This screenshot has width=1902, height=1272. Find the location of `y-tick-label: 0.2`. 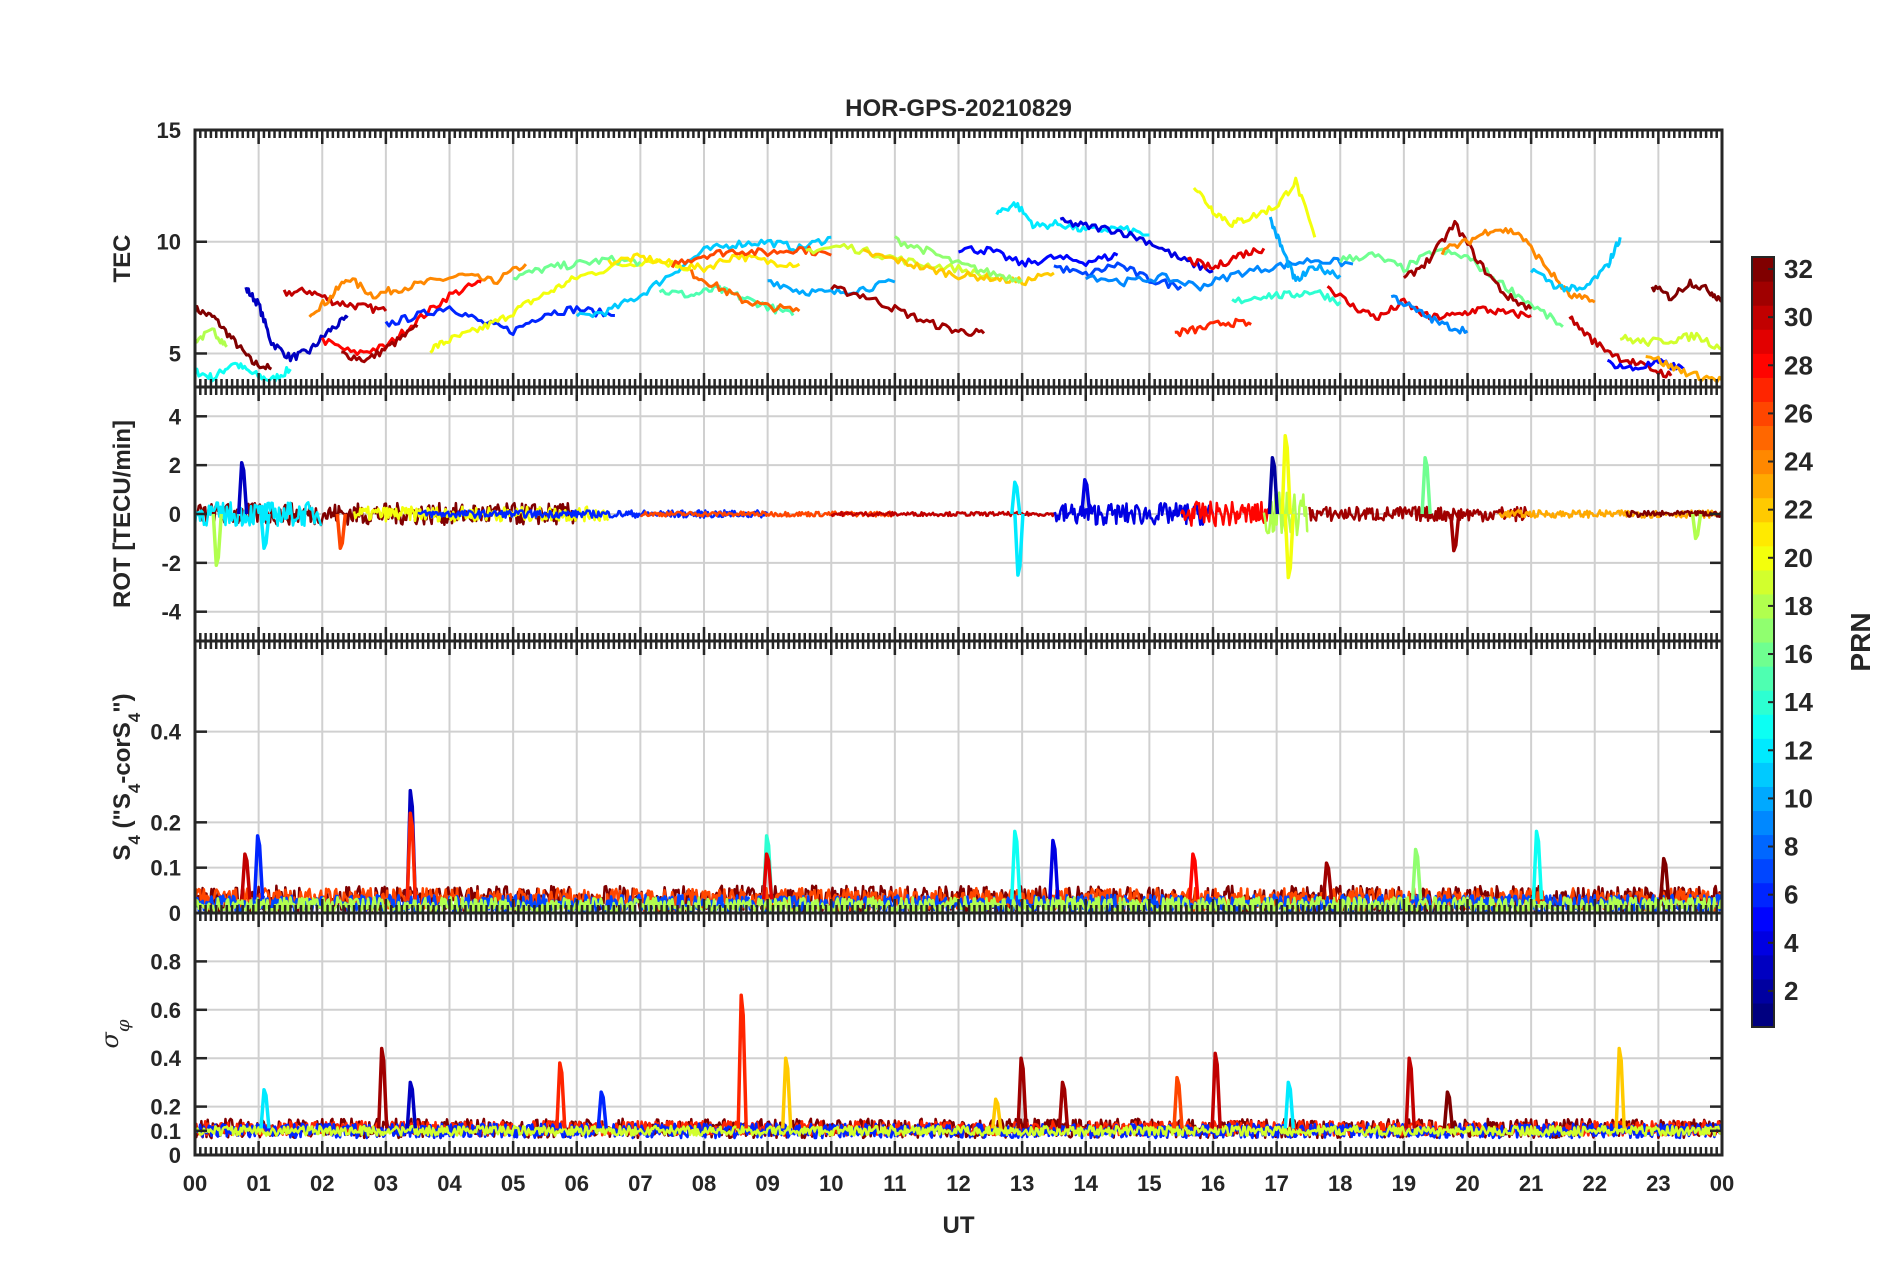

y-tick-label: 0.2 is located at coordinates (165, 1107).